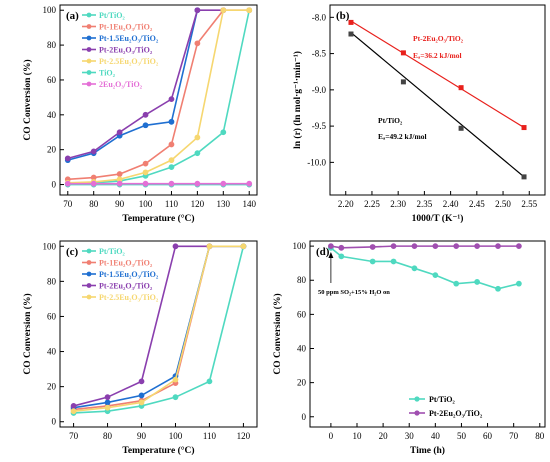 The width and height of the screenshot is (550, 462). What do you see at coordinates (346, 204) in the screenshot?
I see `x-tick-label: 2.20` at bounding box center [346, 204].